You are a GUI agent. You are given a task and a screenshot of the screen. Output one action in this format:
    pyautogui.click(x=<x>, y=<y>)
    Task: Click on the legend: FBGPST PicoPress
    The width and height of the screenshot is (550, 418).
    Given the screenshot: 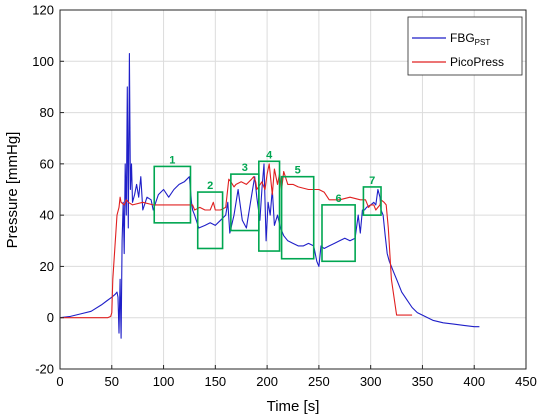 What is the action you would take?
    pyautogui.click(x=465, y=46)
    